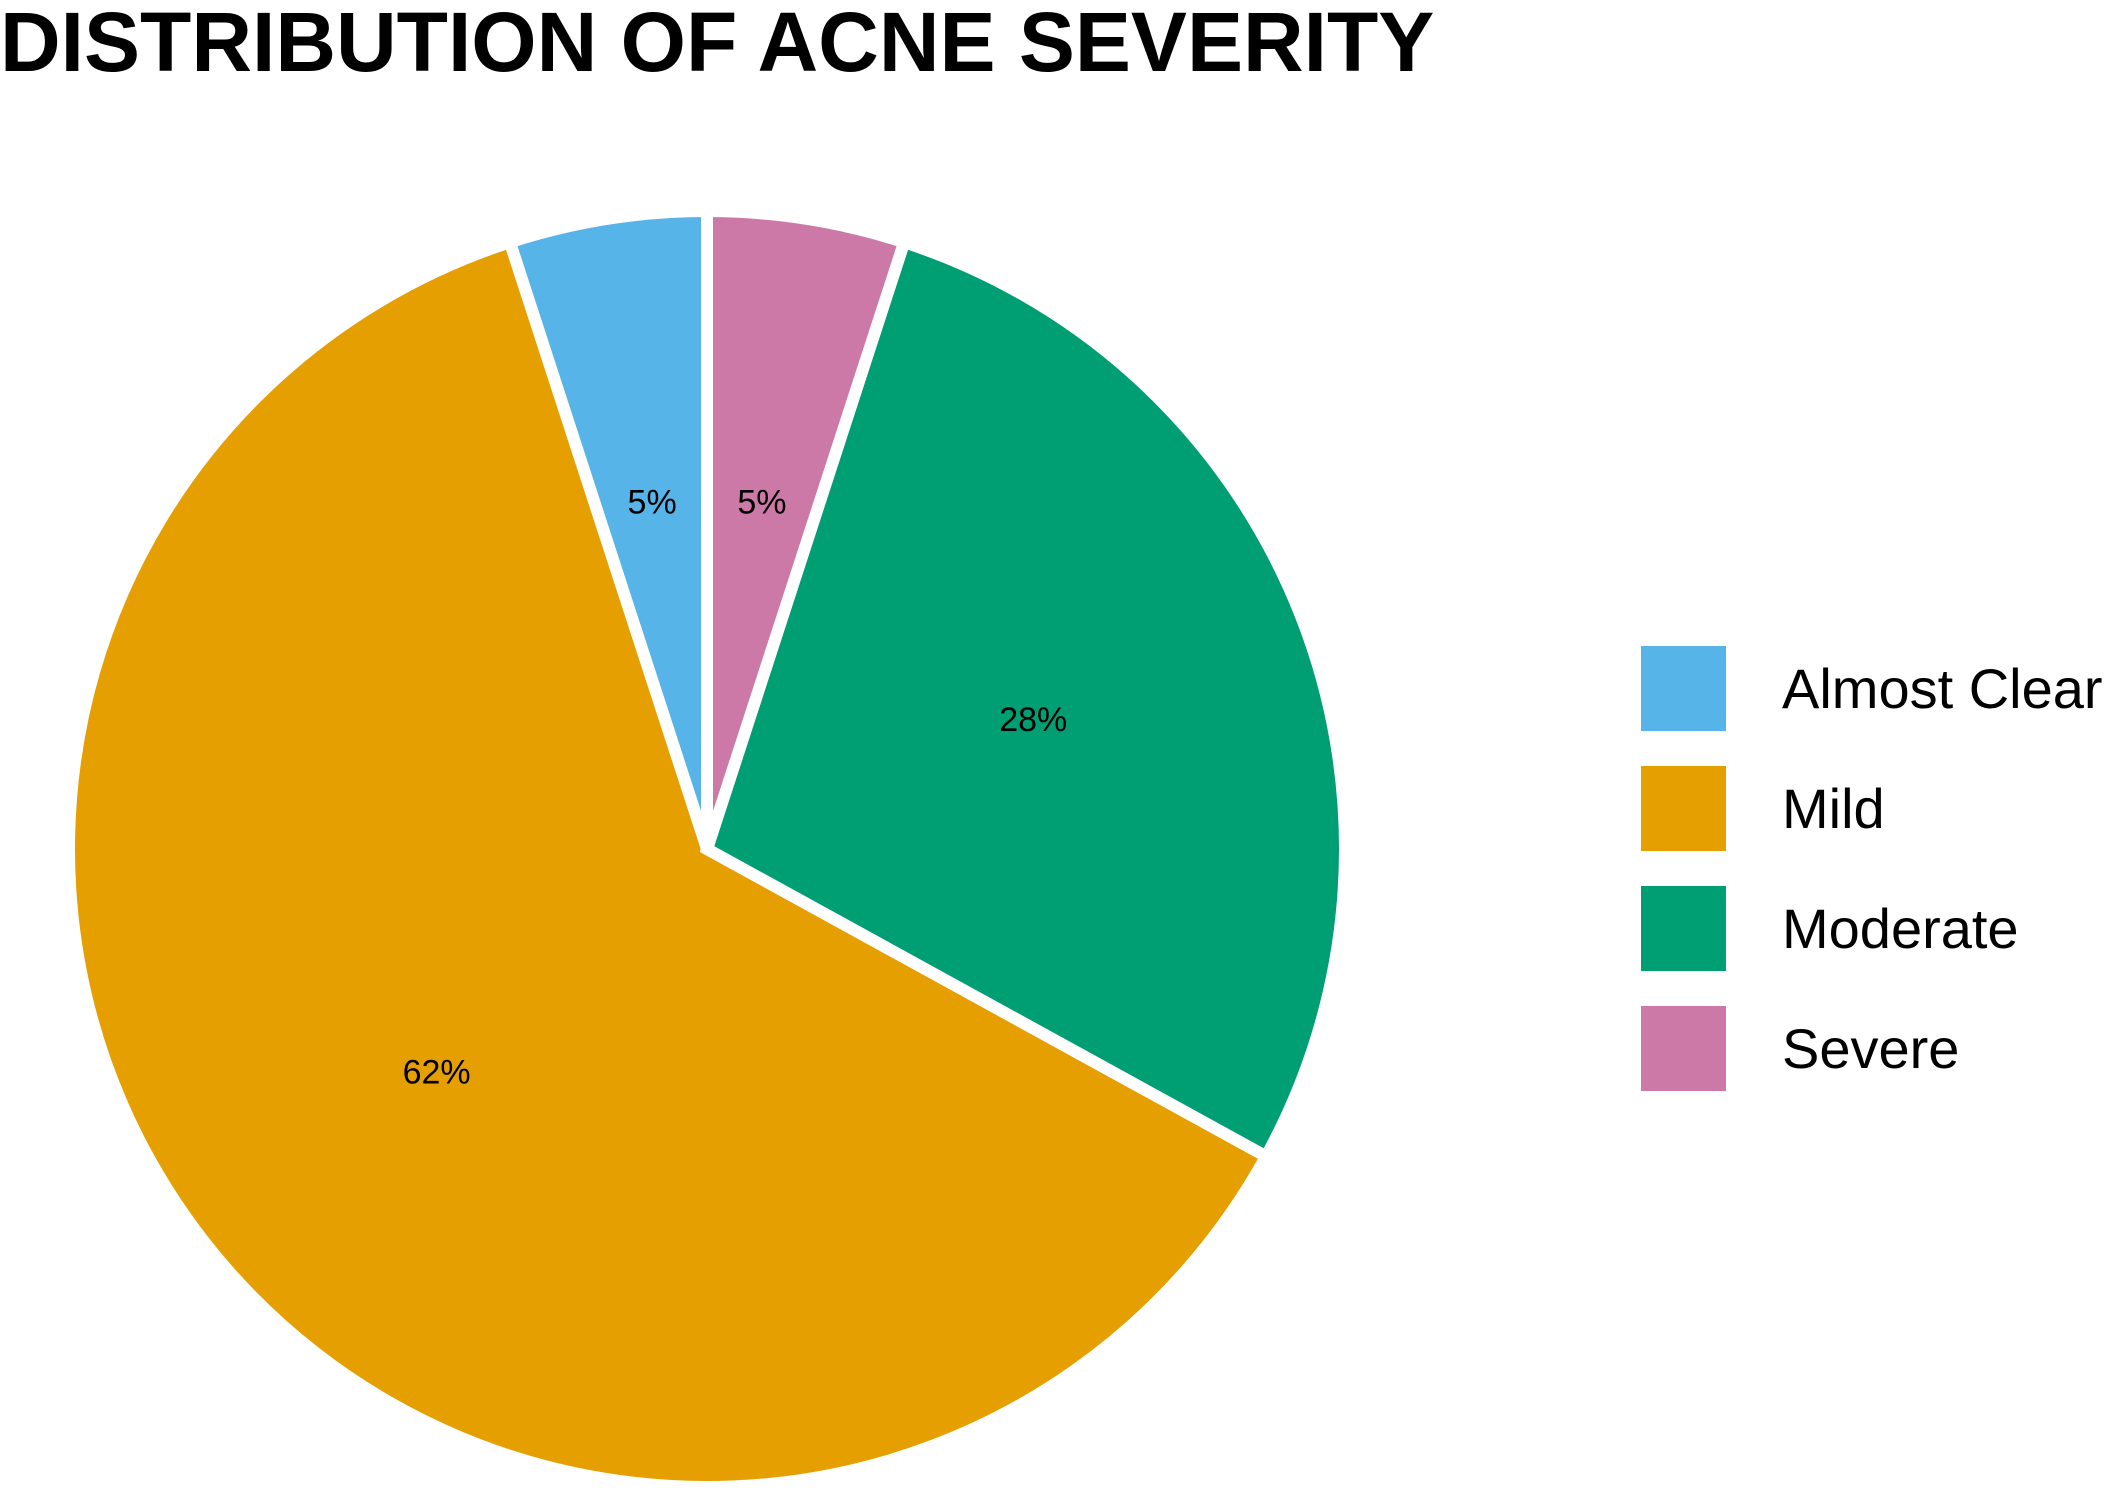 The width and height of the screenshot is (2128, 1489). Describe the element at coordinates (1683, 808) in the screenshot. I see `legend-swatch-mild` at that location.